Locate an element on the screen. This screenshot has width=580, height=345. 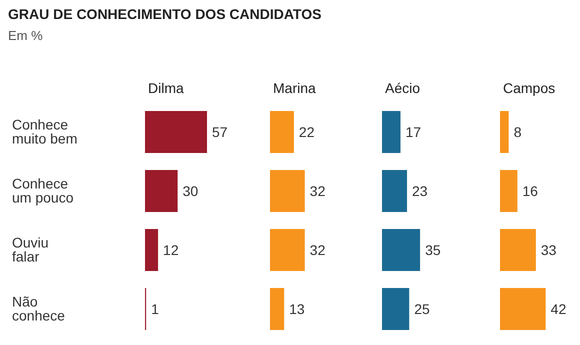
y-tick-label: Conhece muito bem is located at coordinates (45, 131).